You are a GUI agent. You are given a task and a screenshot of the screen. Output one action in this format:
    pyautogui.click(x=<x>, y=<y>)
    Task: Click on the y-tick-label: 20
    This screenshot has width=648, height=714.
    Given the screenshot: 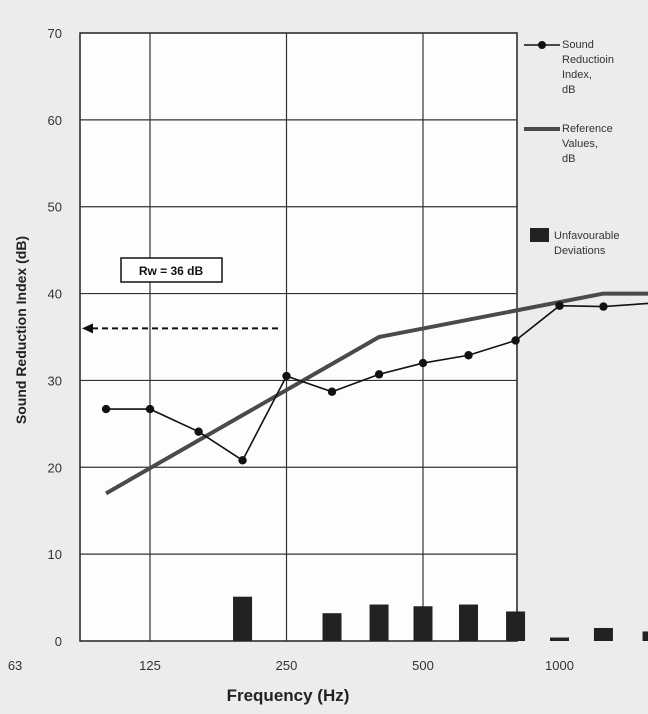 What is the action you would take?
    pyautogui.click(x=55, y=467)
    